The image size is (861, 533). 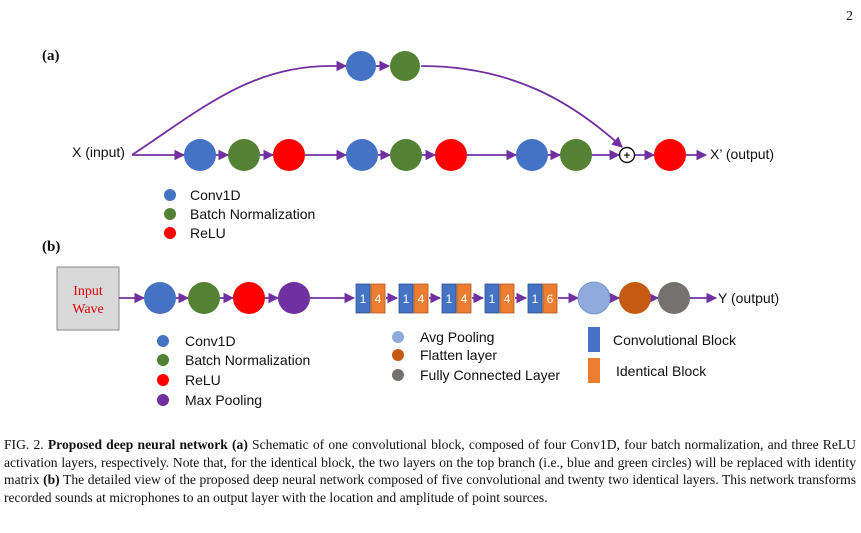 What do you see at coordinates (748, 298) in the screenshot?
I see `panel-b-output-label: Y (output)` at bounding box center [748, 298].